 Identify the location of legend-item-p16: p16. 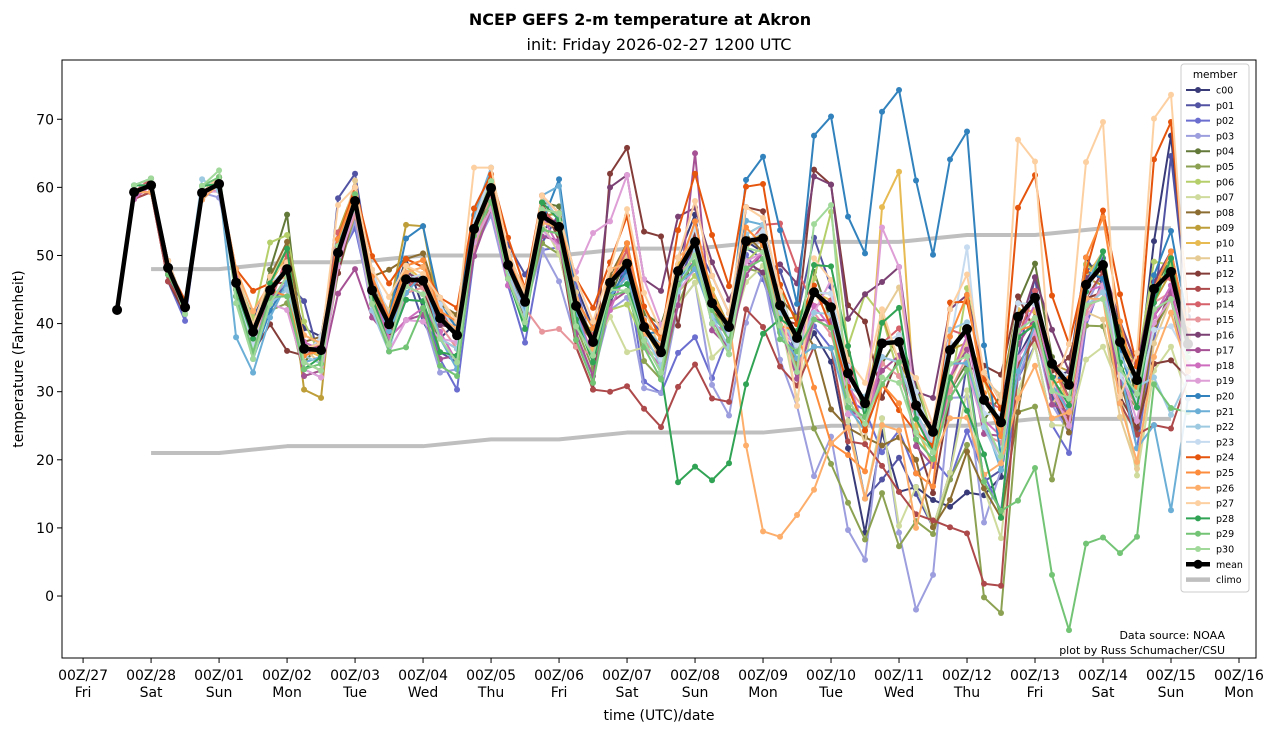
(1210, 335).